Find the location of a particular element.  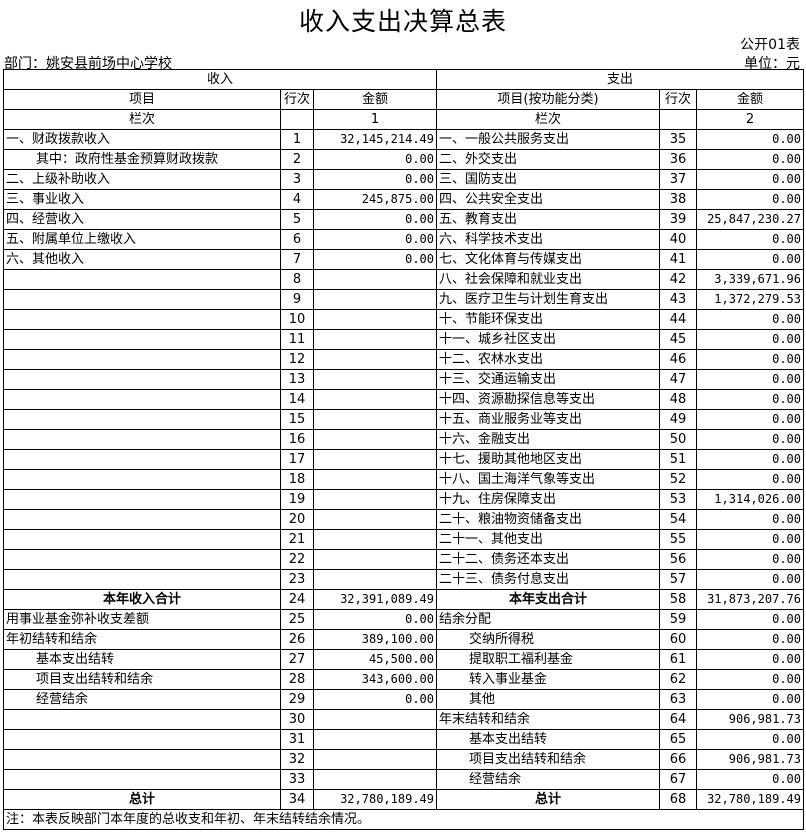

table-row: 一、财政拨款收入 1 32,145,214.49 一、一般公共服务支出 35 0.00 is located at coordinates (403, 139).